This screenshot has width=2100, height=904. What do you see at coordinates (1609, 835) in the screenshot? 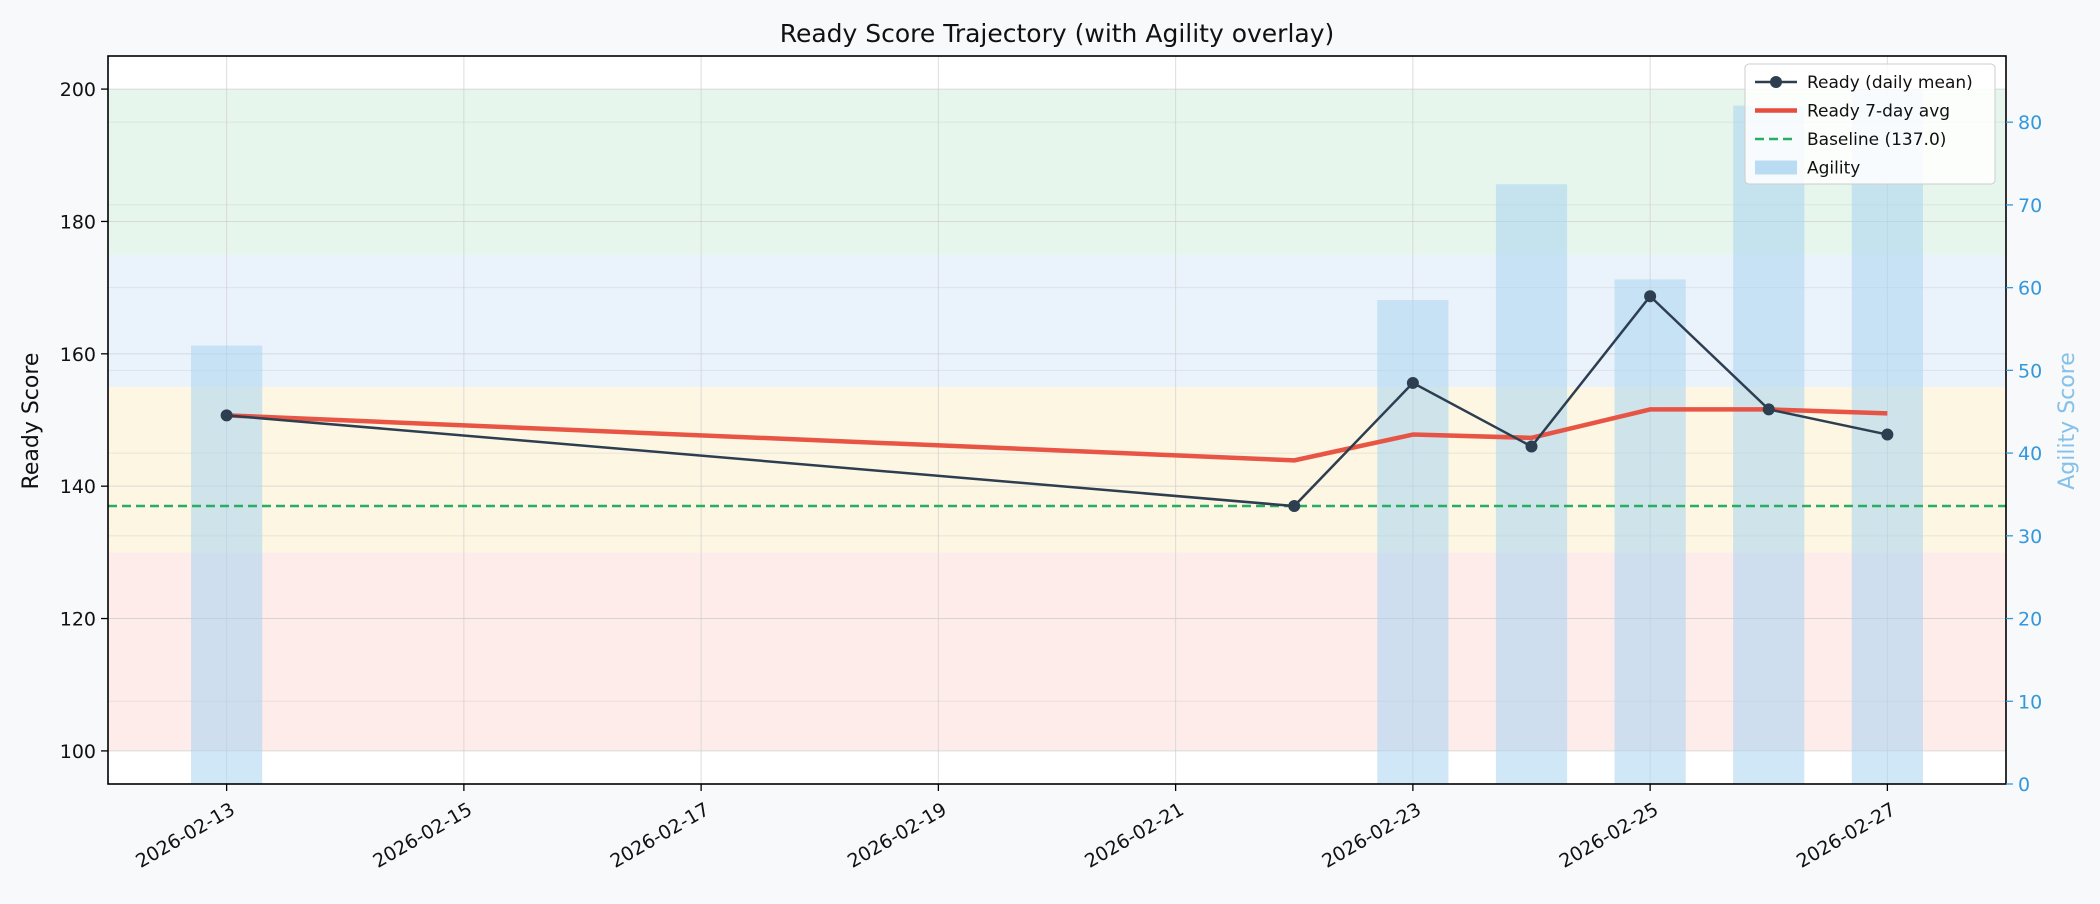
I see `x-tick-label: 2026-02-25` at bounding box center [1609, 835].